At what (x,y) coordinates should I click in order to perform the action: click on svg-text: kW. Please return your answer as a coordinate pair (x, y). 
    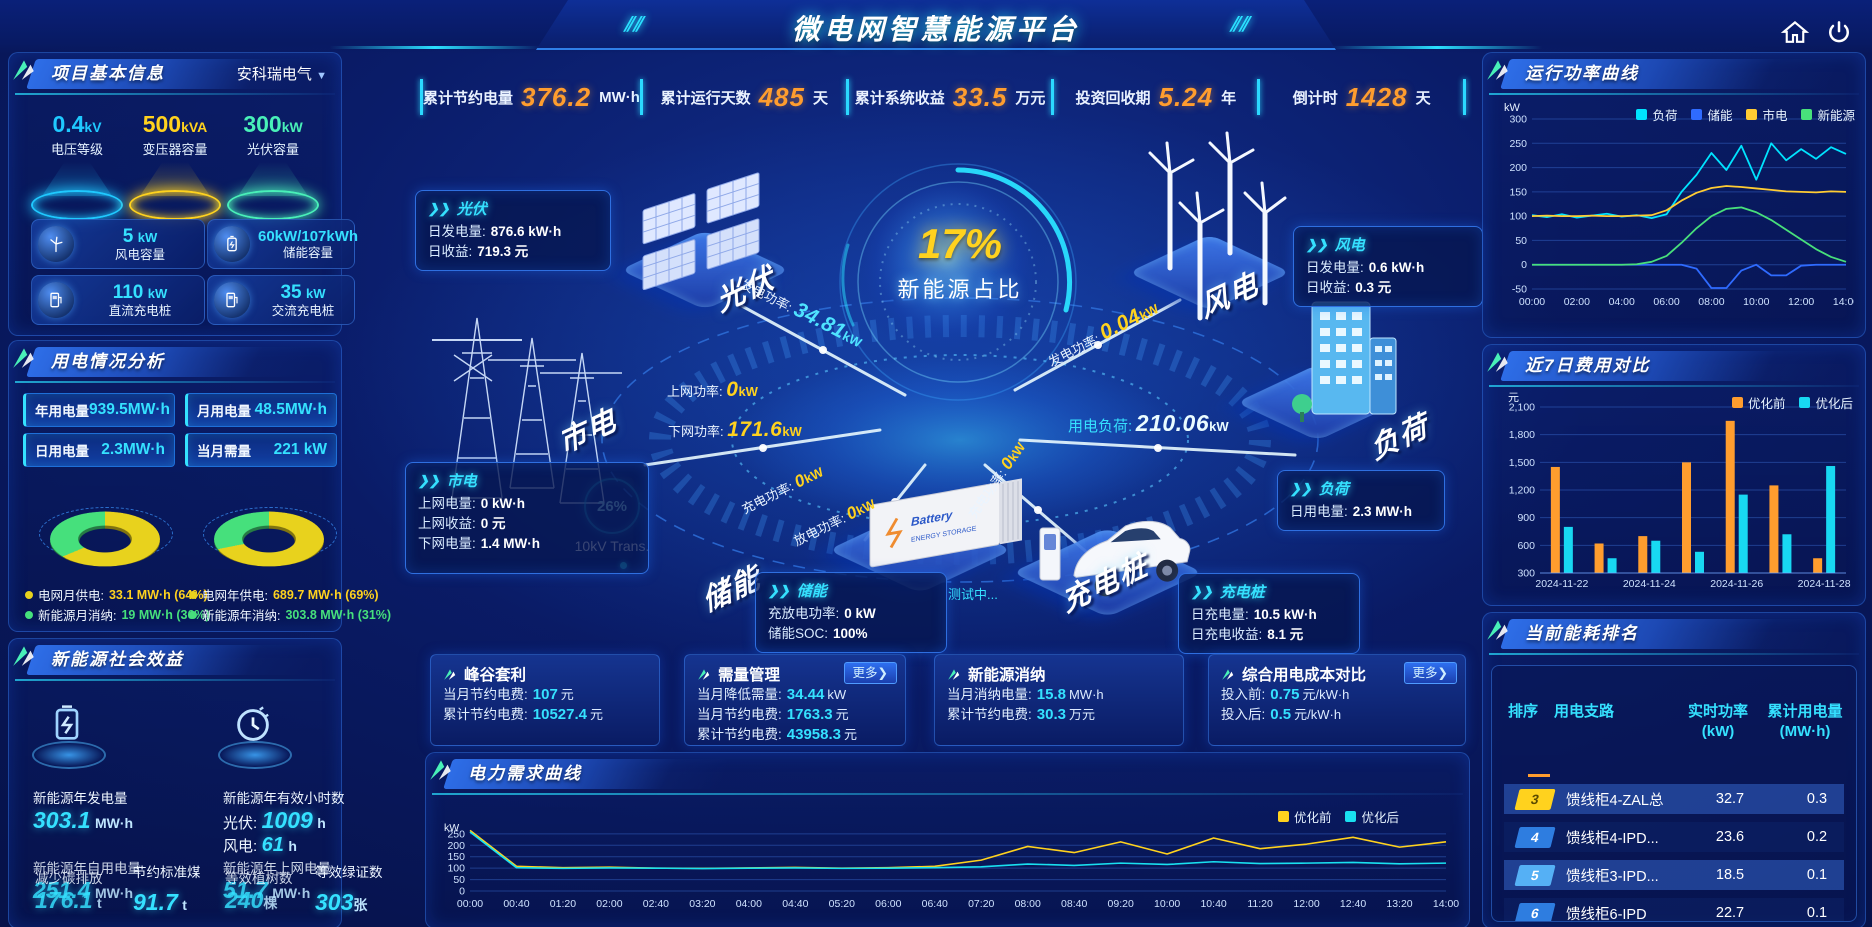
    Looking at the image, I should click on (1512, 108).